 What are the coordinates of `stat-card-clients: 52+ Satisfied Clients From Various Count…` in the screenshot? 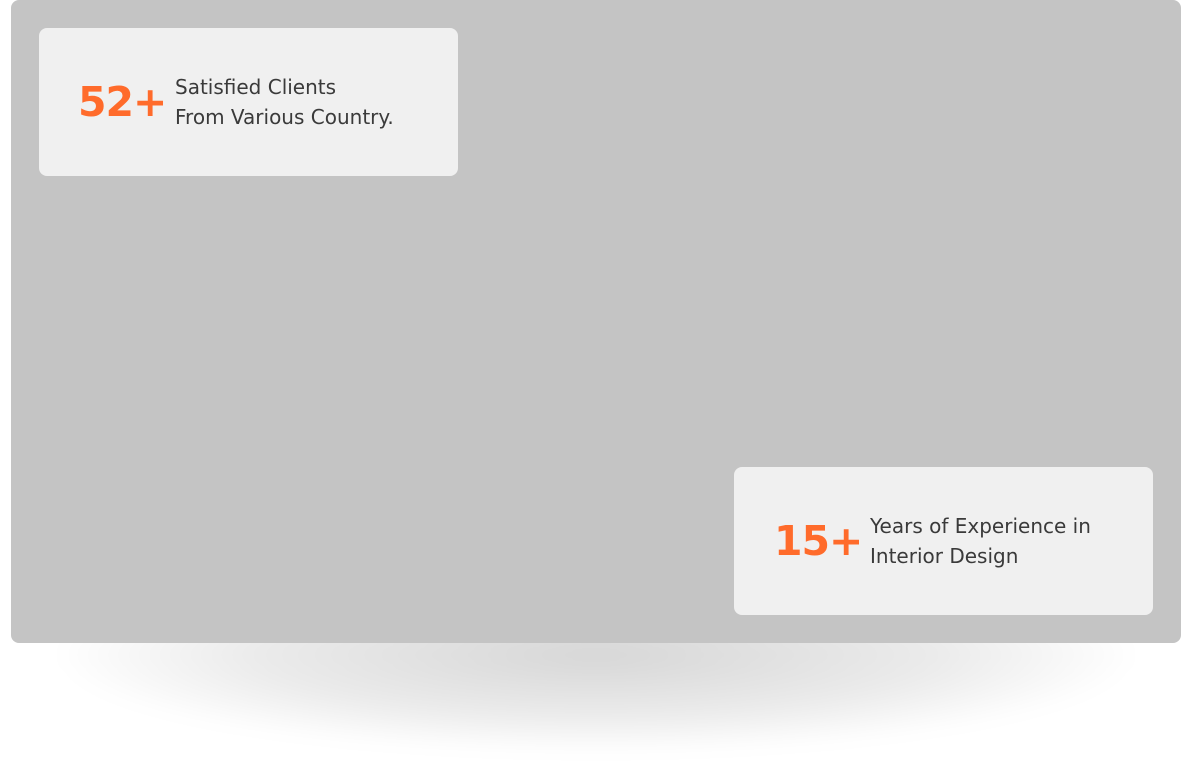 It's located at (248, 102).